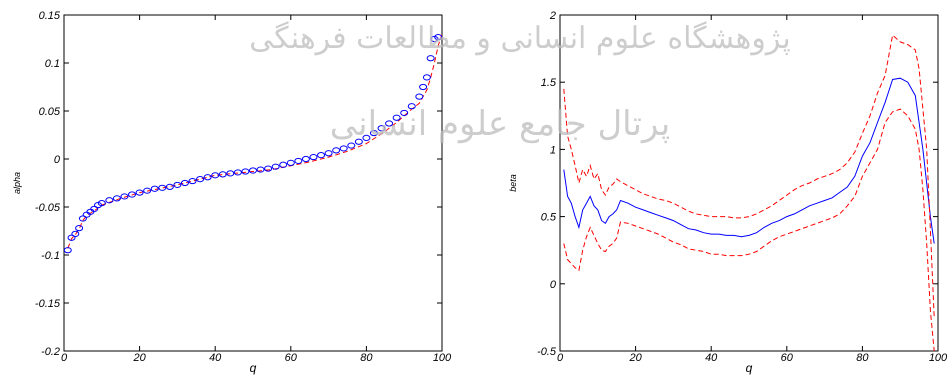 This screenshot has width=948, height=375. What do you see at coordinates (549, 83) in the screenshot?
I see `y-tick-label: 1.5` at bounding box center [549, 83].